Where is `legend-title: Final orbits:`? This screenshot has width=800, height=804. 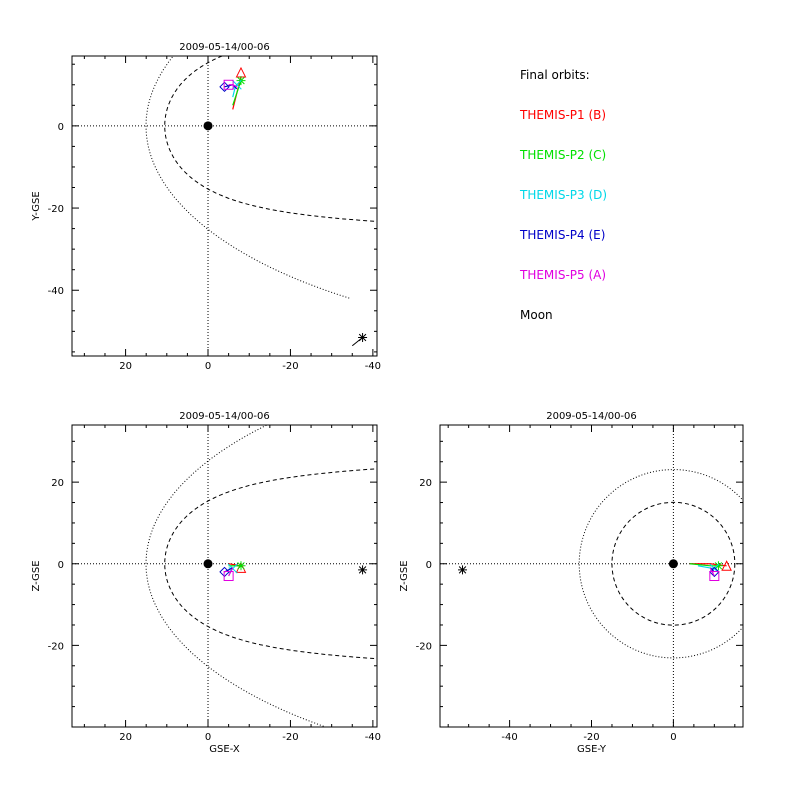
legend-title: Final orbits: is located at coordinates (555, 75).